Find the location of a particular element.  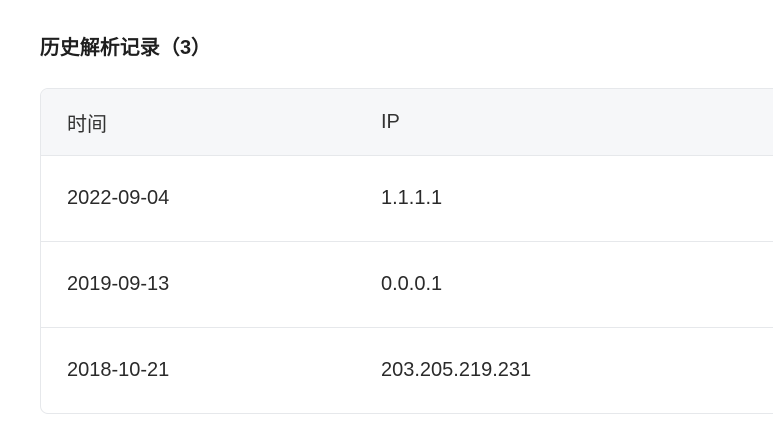

cell-time: 2018-10-21 is located at coordinates (118, 370).